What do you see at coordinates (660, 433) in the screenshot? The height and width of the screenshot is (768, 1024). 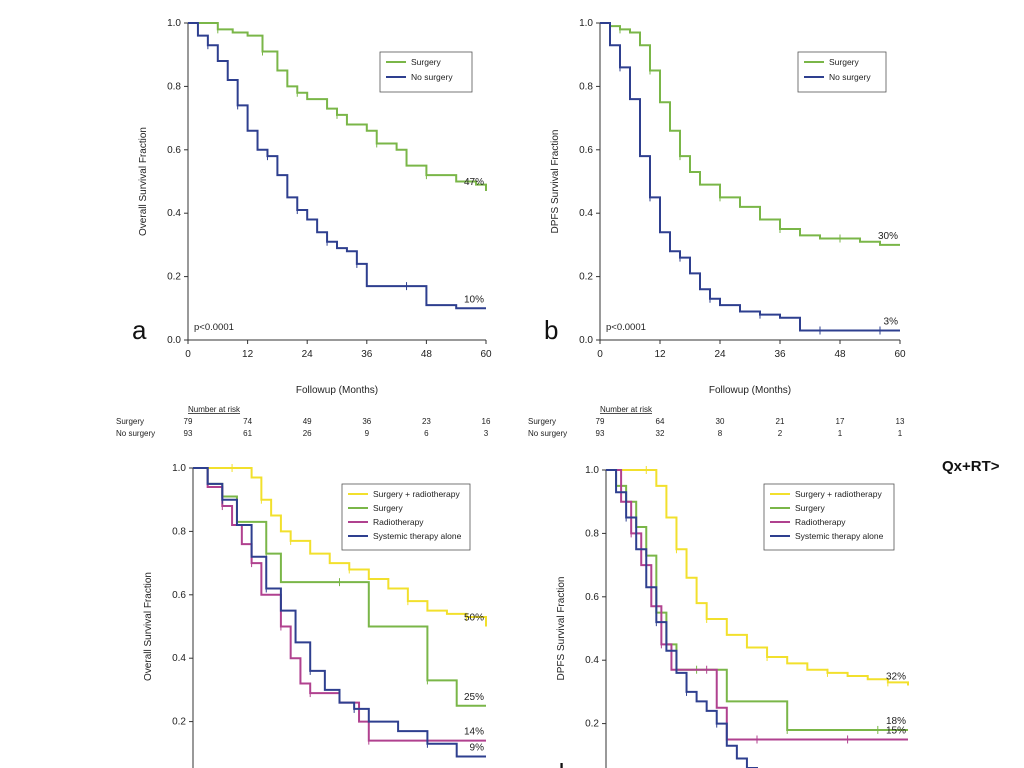 I see `risk-table-cell: 32` at bounding box center [660, 433].